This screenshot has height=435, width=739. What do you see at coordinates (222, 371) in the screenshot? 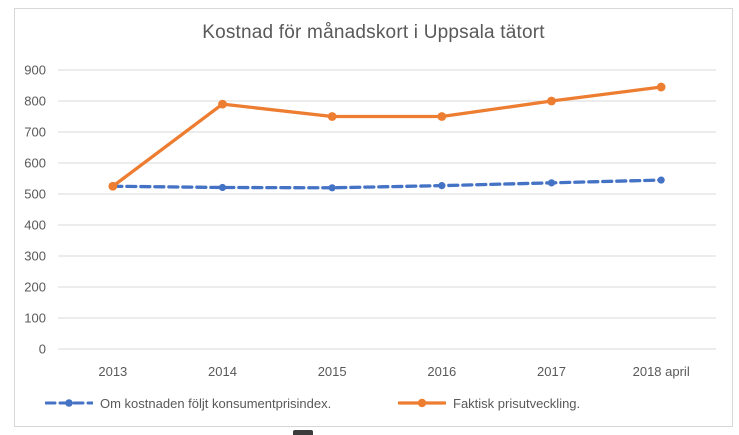
I see `svg-text: 2014` at bounding box center [222, 371].